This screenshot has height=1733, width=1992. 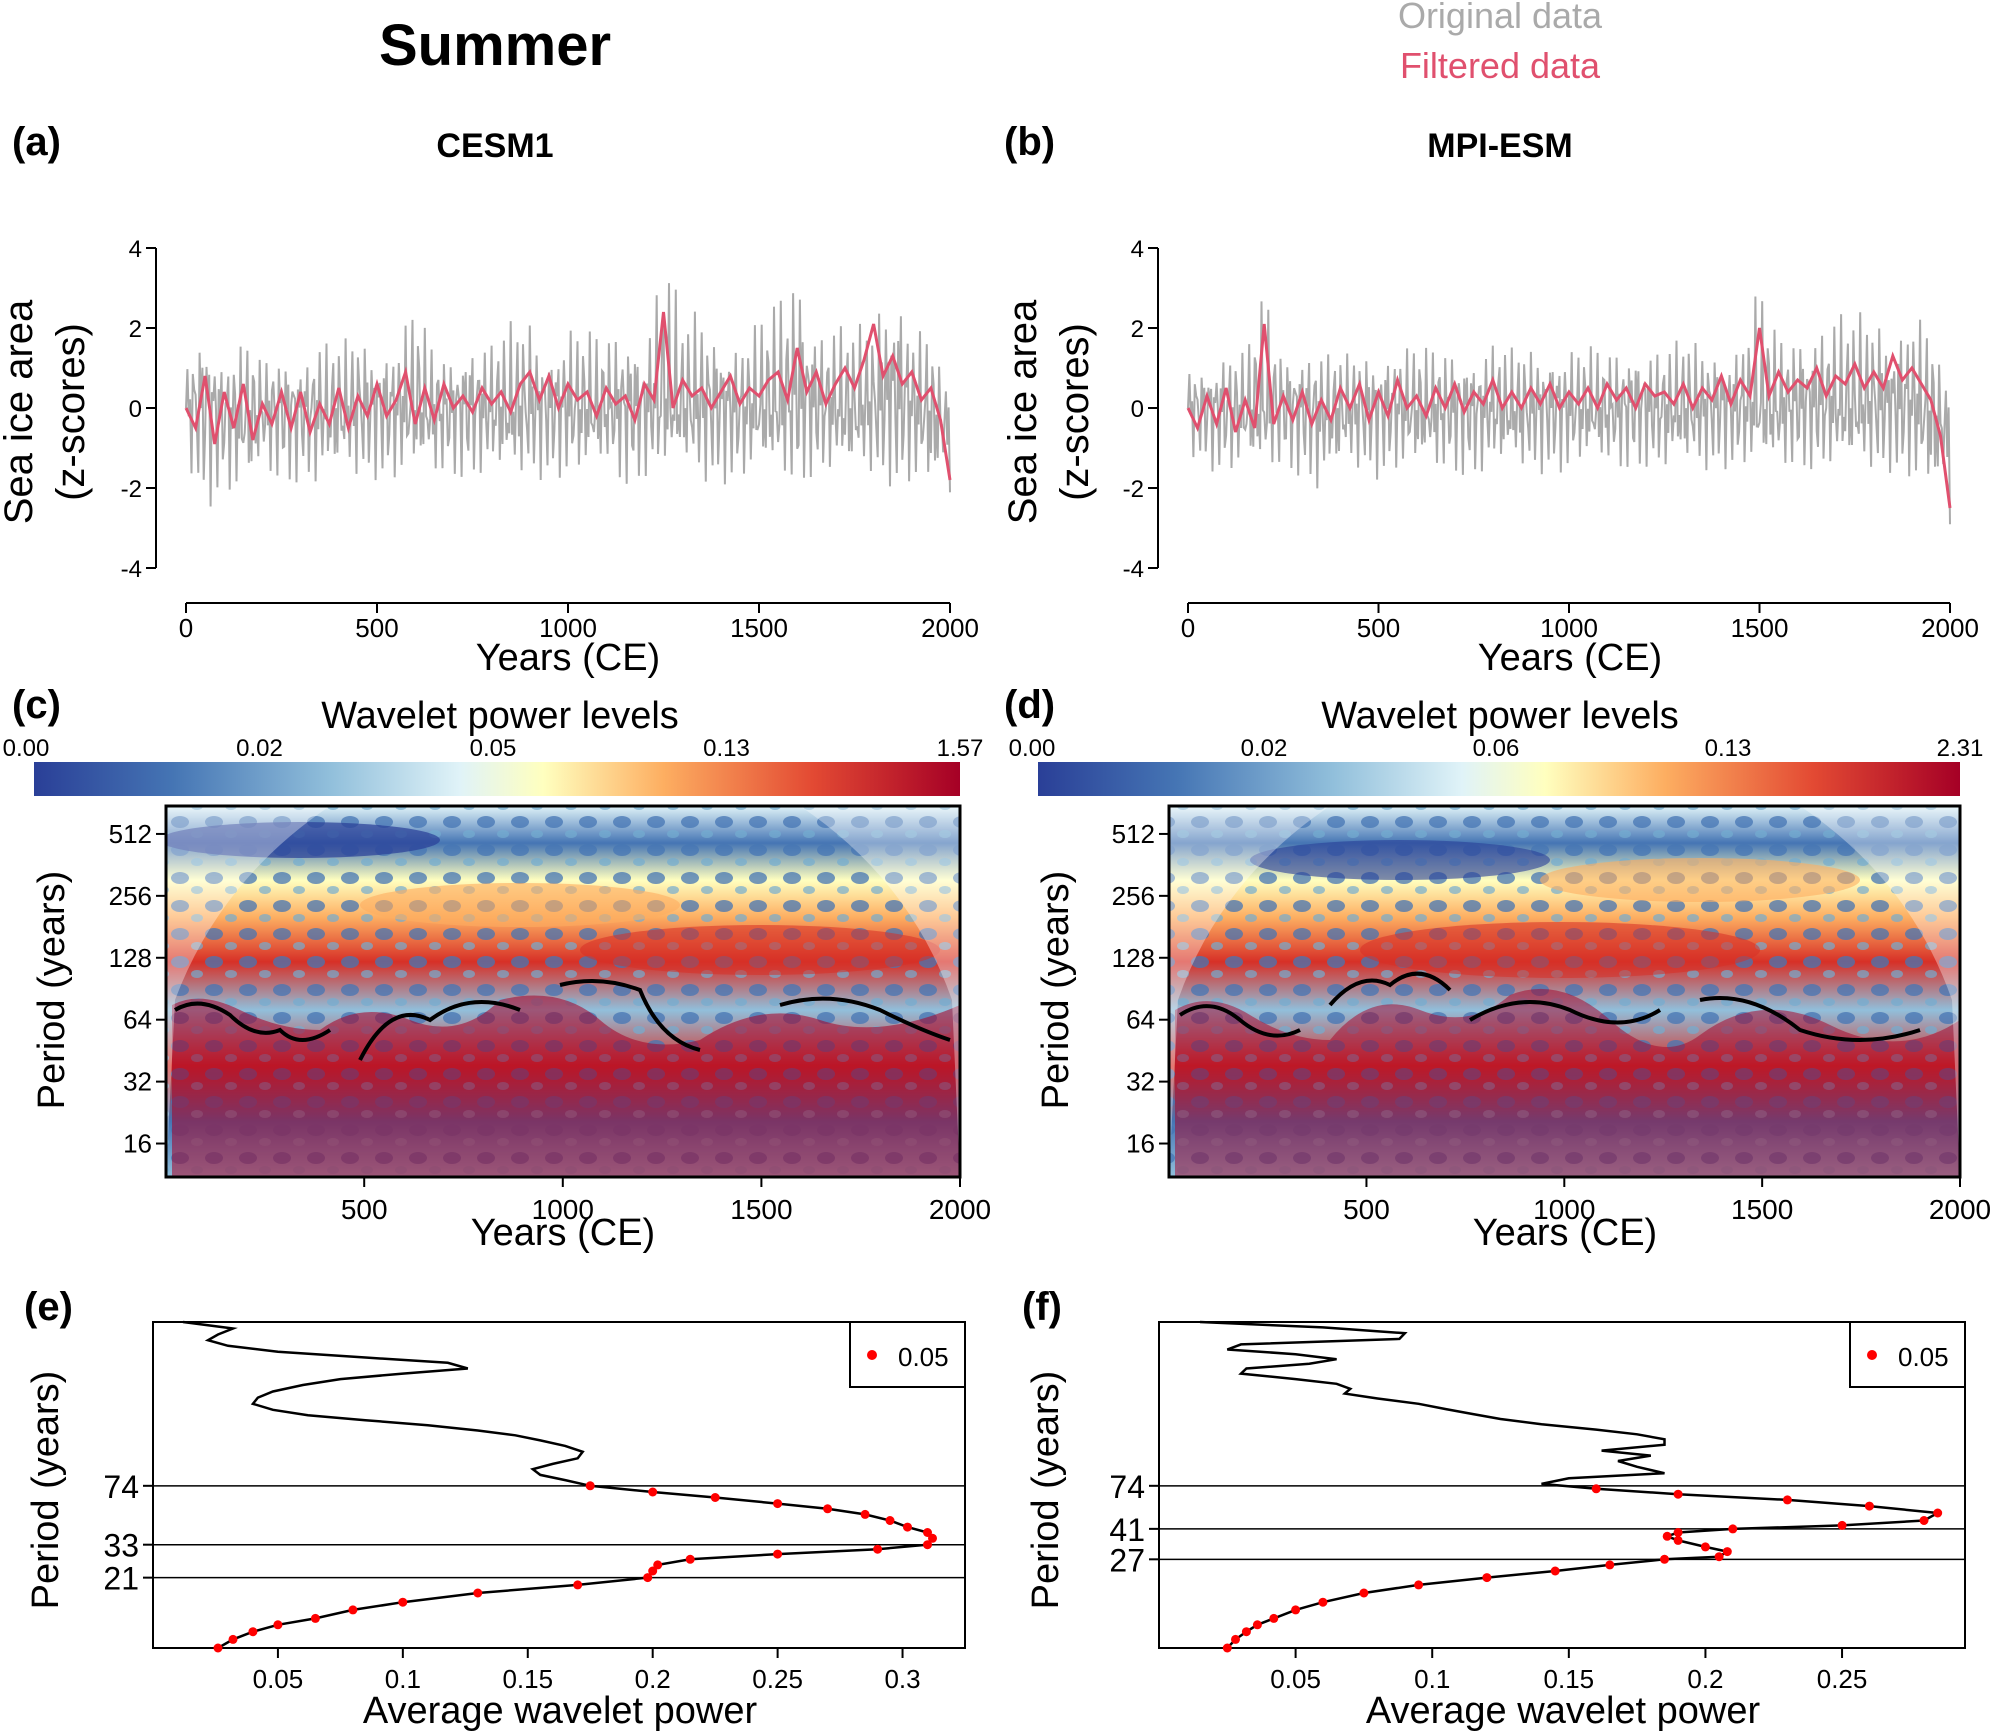 What do you see at coordinates (923, 1357) in the screenshot?
I see `panel-e-legend-label: 0.05` at bounding box center [923, 1357].